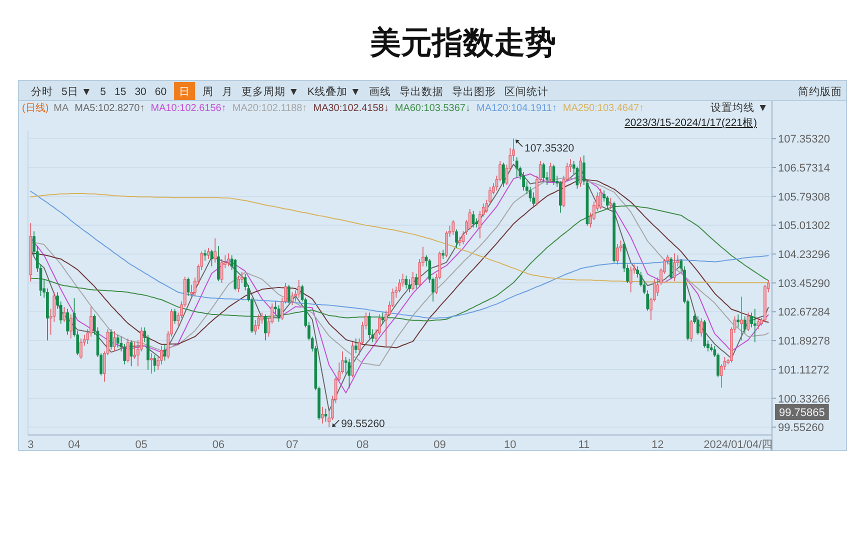  What do you see at coordinates (549, 148) in the screenshot?
I see `annotation: 107.35320` at bounding box center [549, 148].